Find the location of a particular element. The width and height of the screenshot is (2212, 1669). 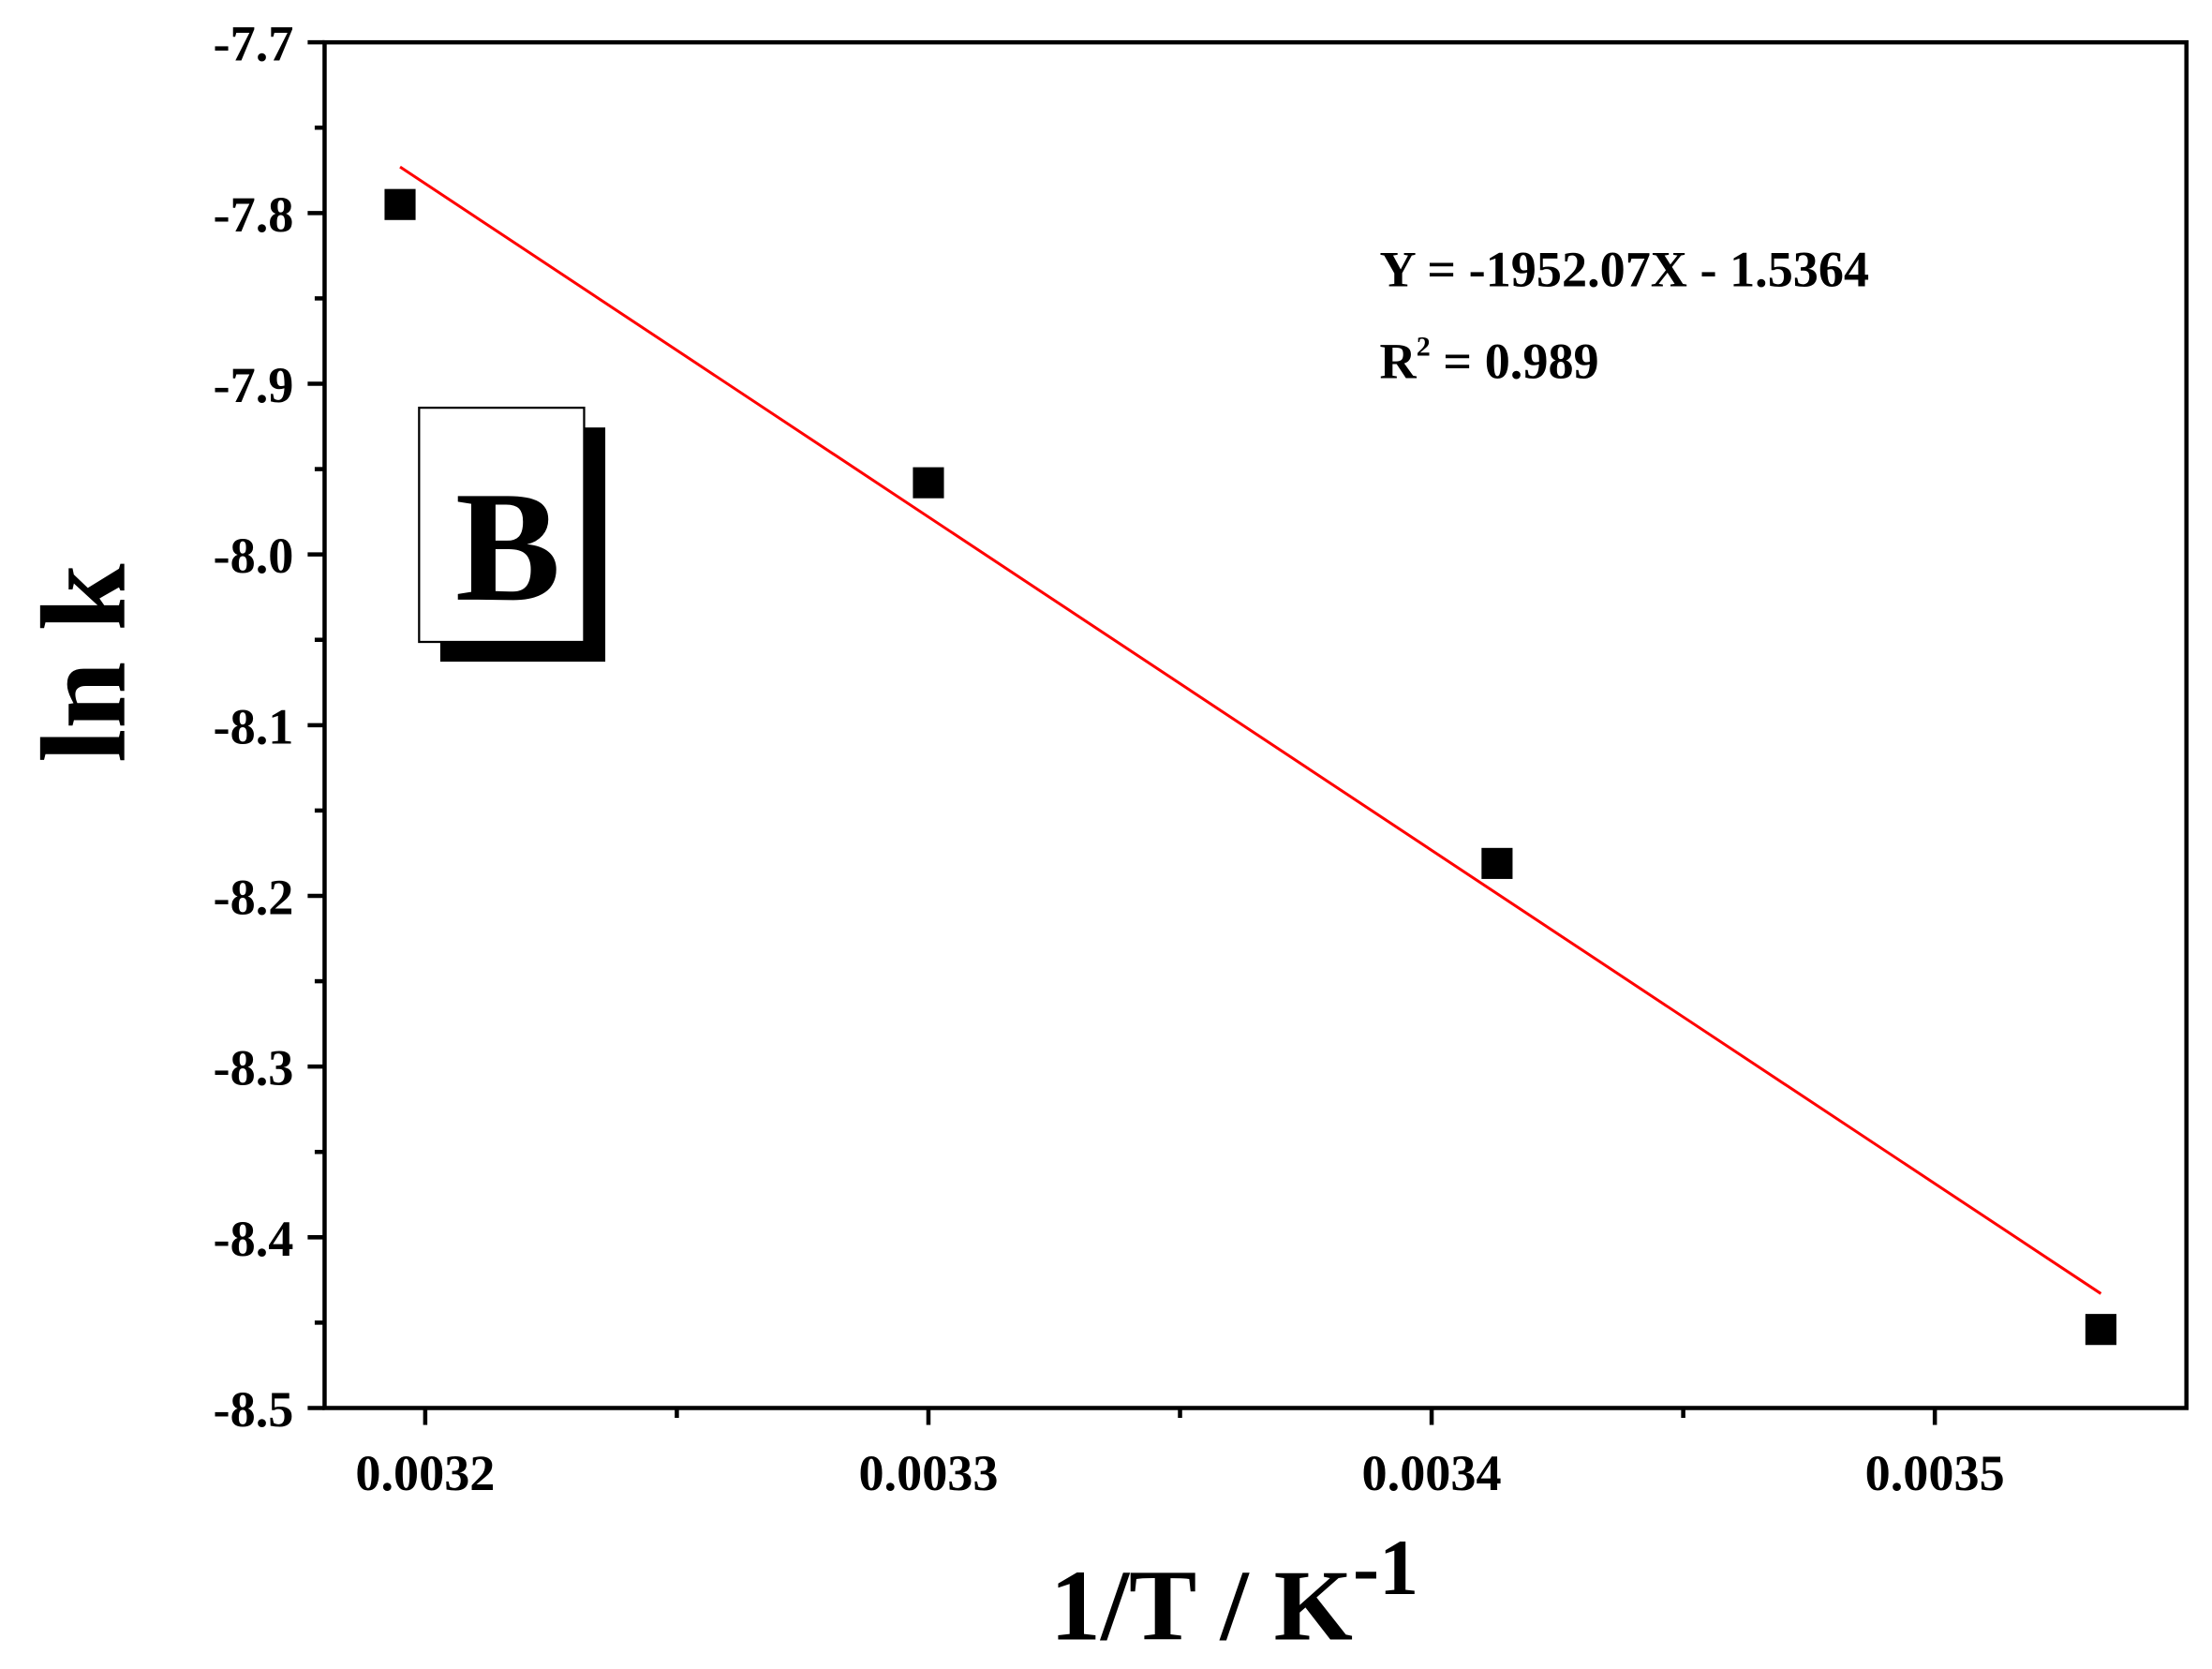

x-axis-title: 1/T / K-1 is located at coordinates (1234, 1593).